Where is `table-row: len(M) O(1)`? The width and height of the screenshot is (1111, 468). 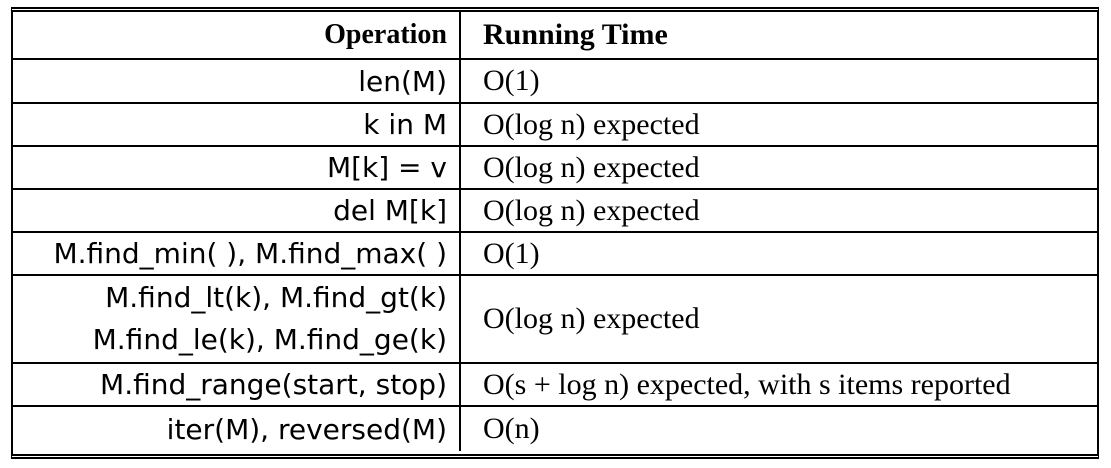
table-row: len(M) O(1) is located at coordinates (555, 81).